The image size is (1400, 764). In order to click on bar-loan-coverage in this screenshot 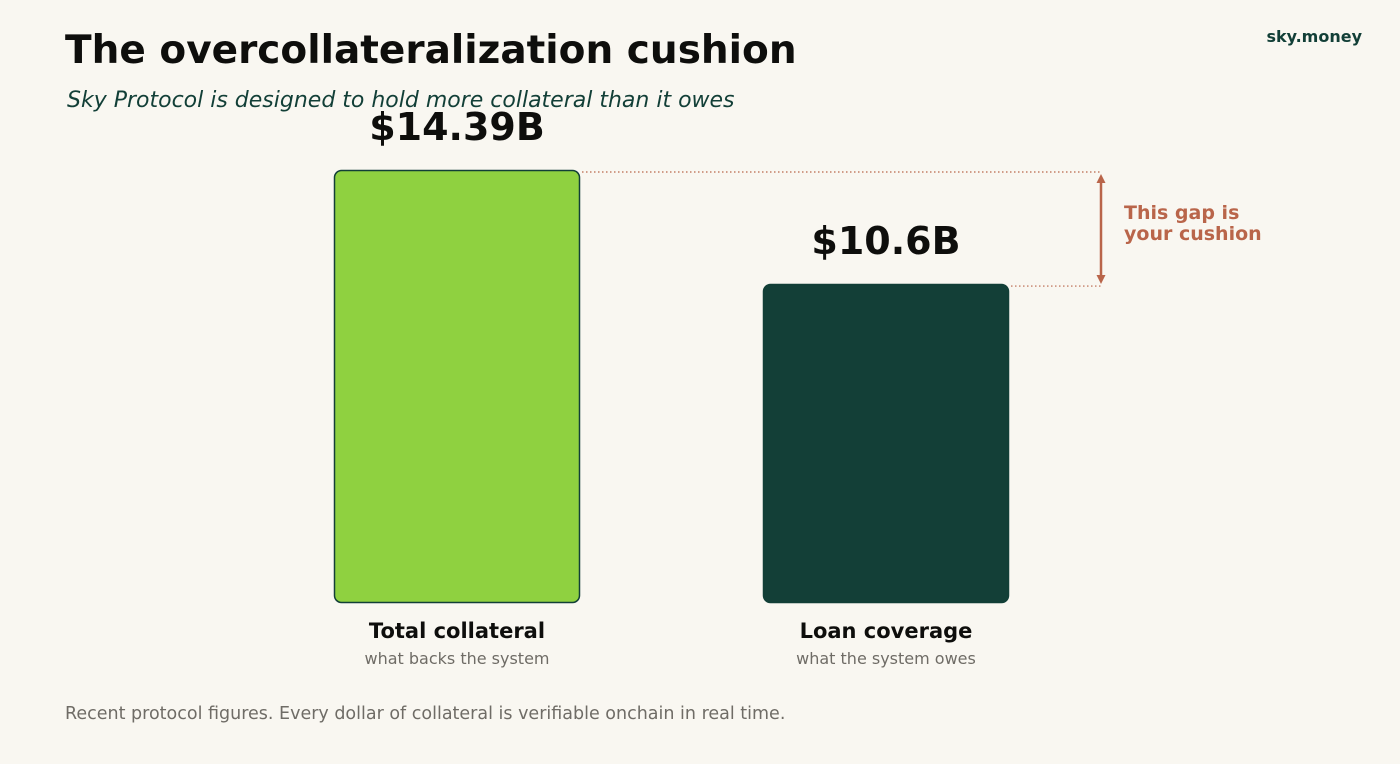, I will do `click(886, 443)`.